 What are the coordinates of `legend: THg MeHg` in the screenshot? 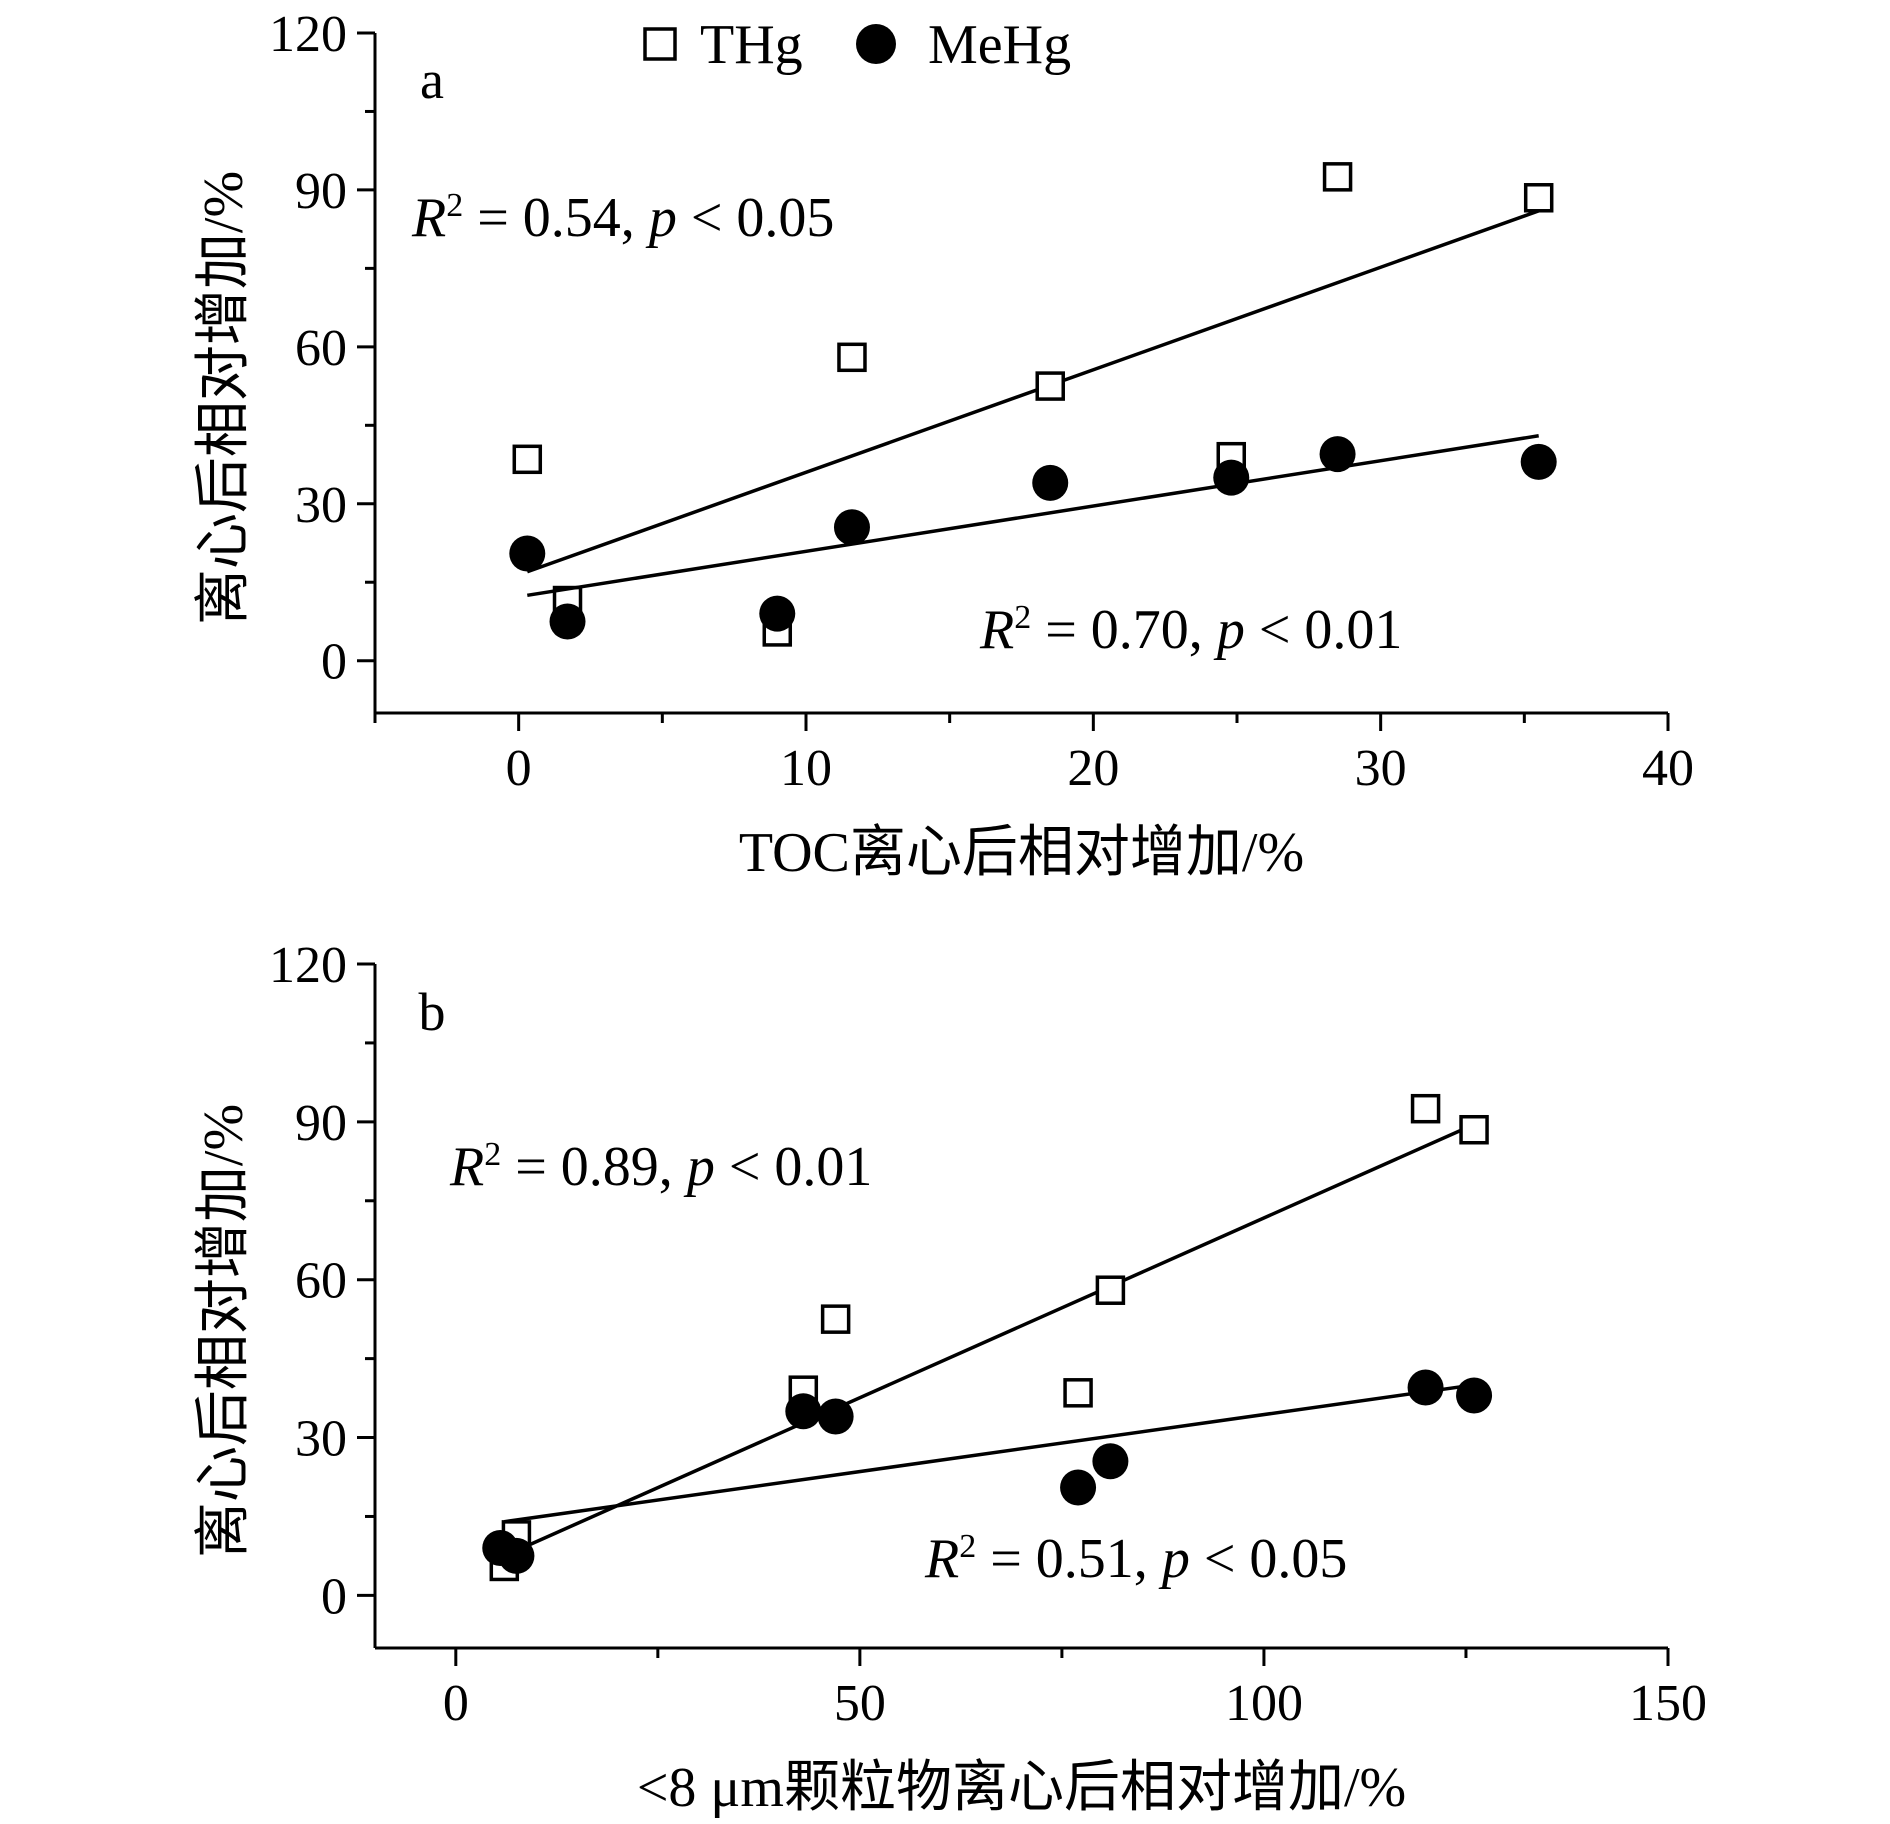 It's located at (857, 45).